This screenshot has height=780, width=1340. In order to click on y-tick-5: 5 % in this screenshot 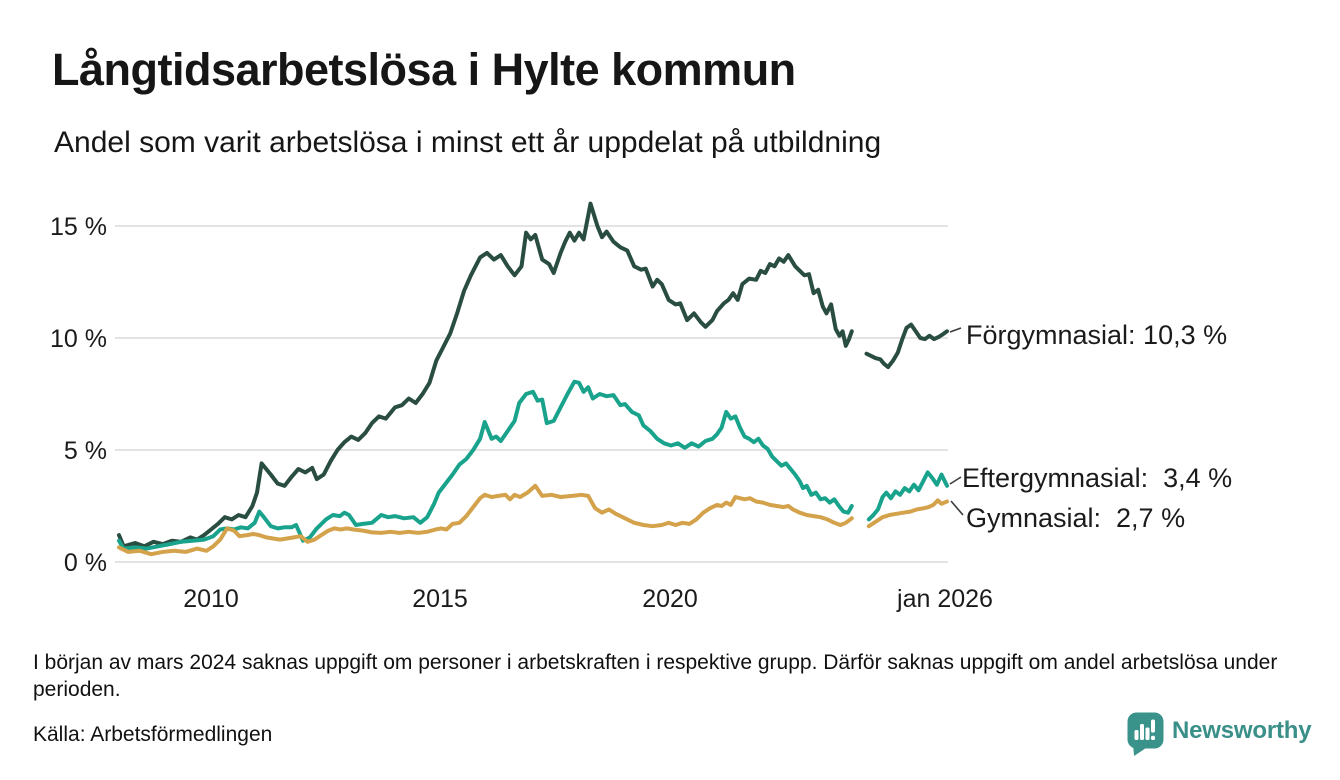, I will do `click(85, 451)`.